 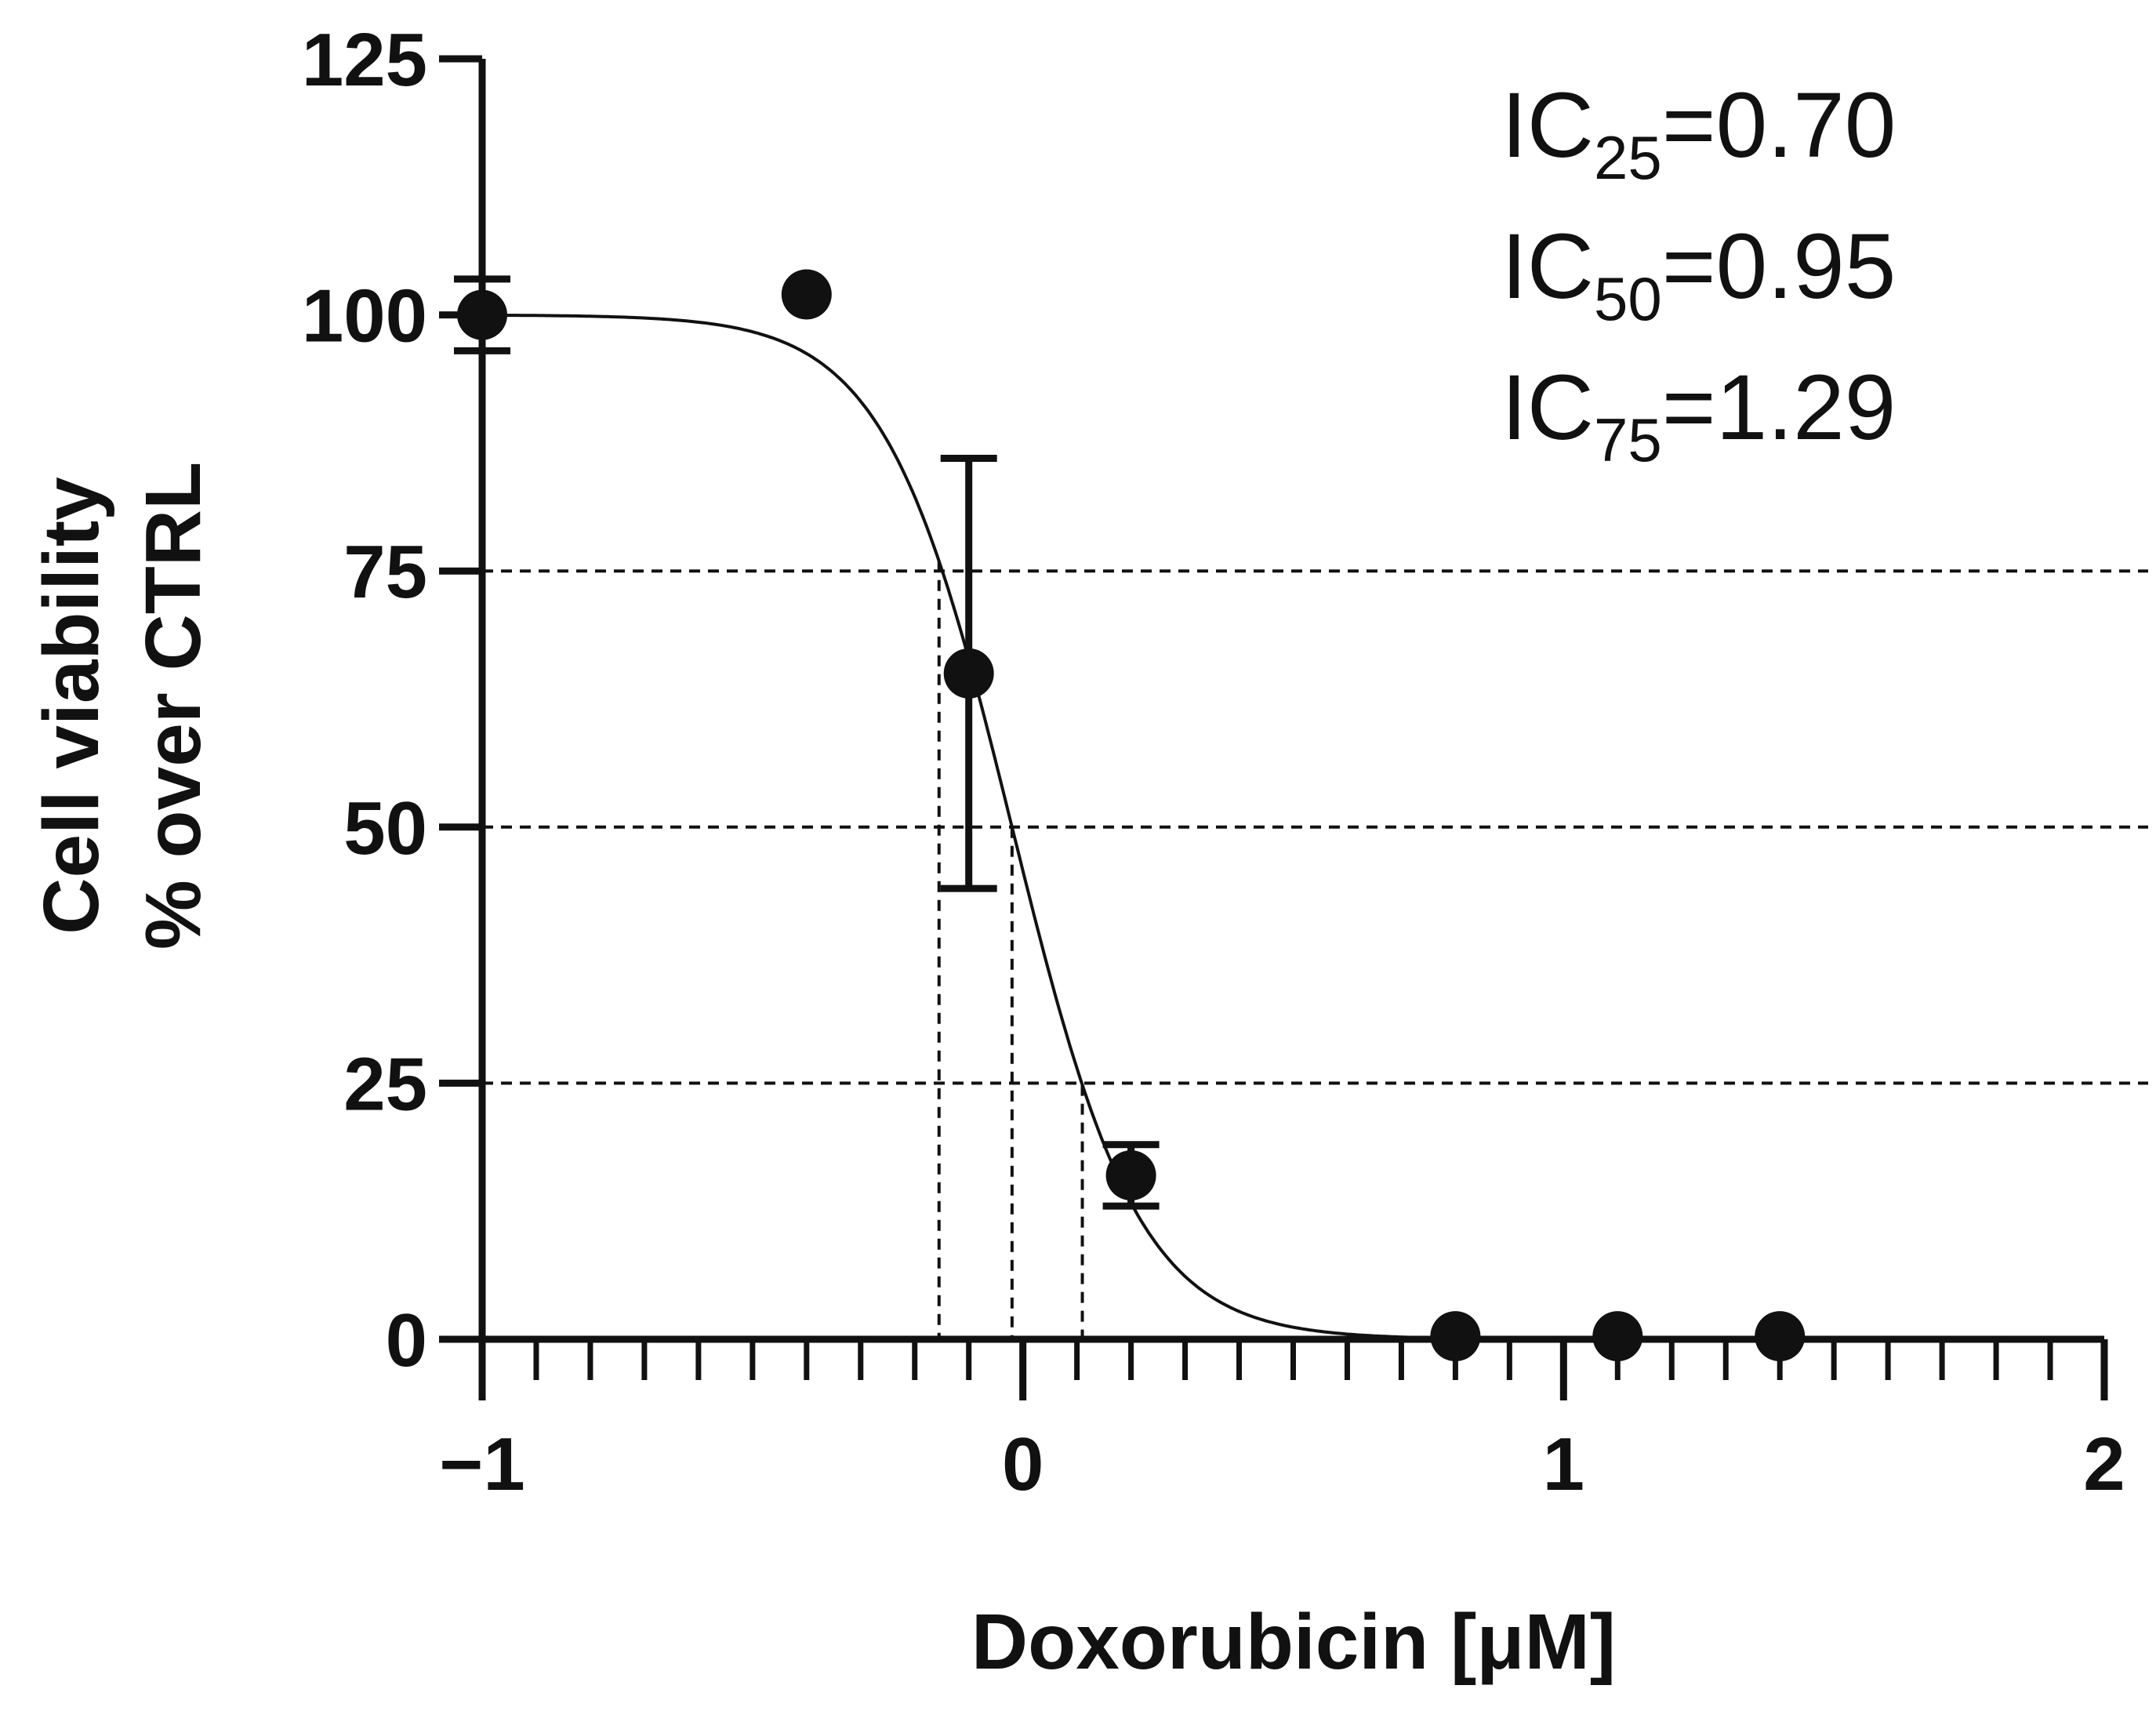 I want to click on y-tick-label-100: 100, so click(x=364, y=316).